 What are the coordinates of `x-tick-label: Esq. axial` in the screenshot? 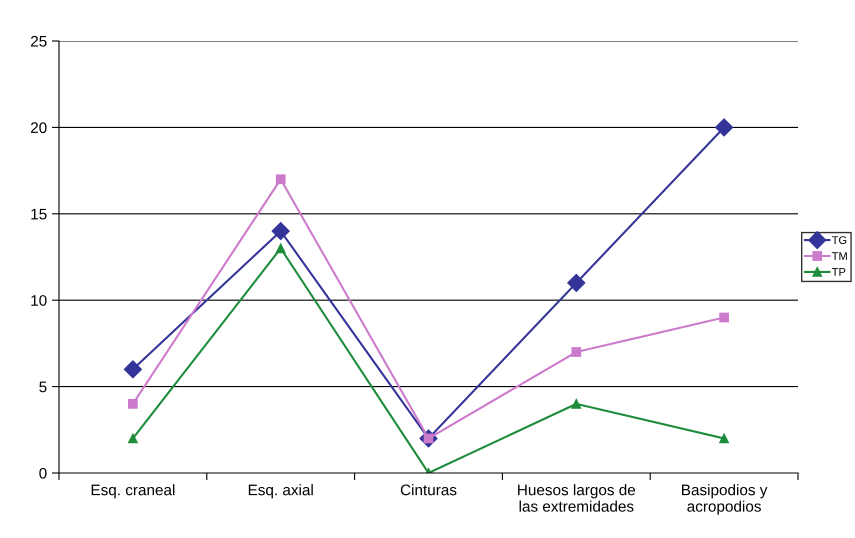 It's located at (280, 491).